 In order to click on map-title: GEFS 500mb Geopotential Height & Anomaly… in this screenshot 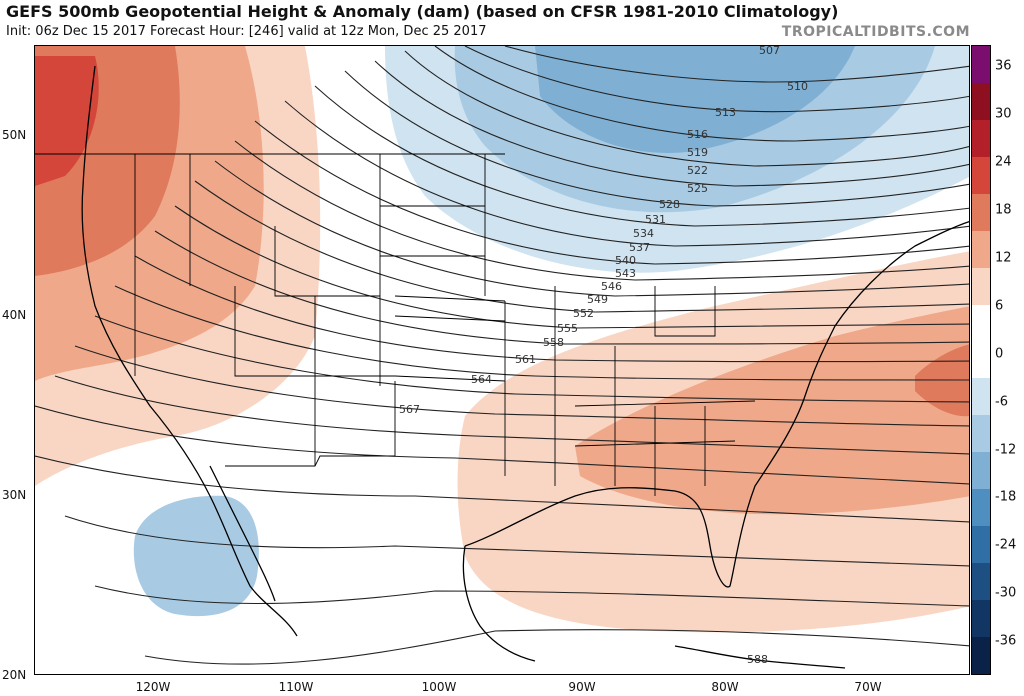, I will do `click(422, 11)`.